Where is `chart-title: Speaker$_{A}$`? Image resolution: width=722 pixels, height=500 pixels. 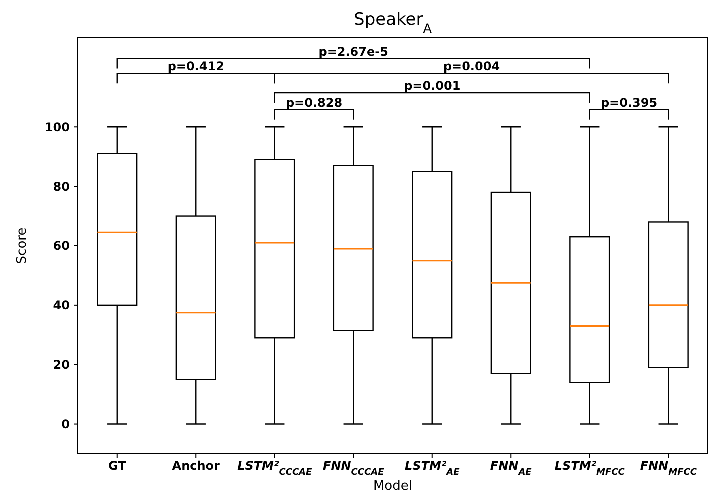
chart-title: Speaker$_{A}$ is located at coordinates (393, 23).